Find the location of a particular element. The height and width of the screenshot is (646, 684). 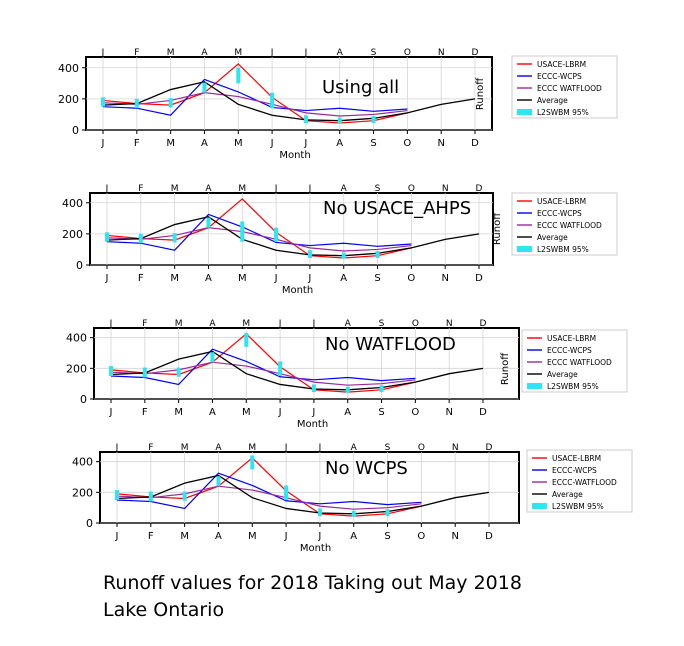

legend-label: ECCC-WATFLOOD is located at coordinates (584, 482).